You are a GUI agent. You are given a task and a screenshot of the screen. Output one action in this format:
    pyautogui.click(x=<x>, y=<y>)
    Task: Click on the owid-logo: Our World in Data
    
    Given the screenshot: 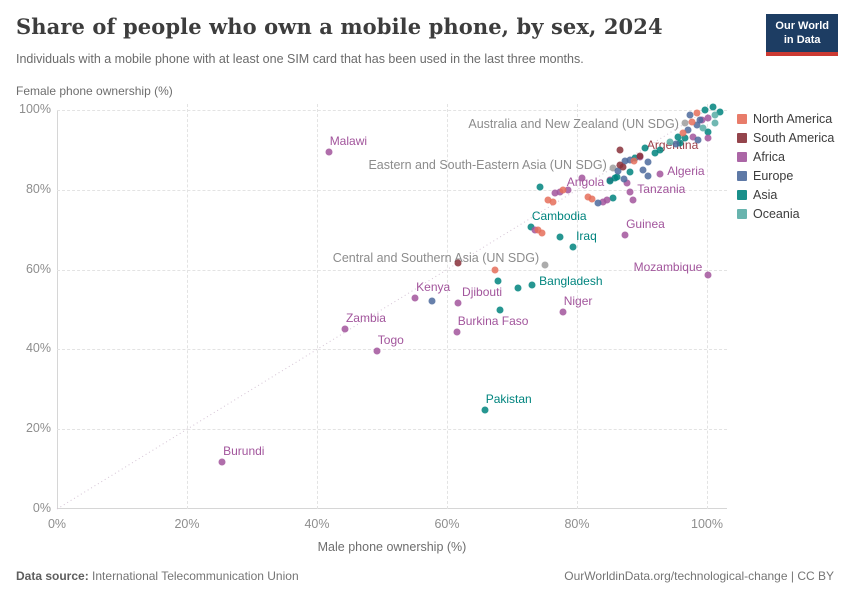 What is the action you would take?
    pyautogui.click(x=802, y=35)
    